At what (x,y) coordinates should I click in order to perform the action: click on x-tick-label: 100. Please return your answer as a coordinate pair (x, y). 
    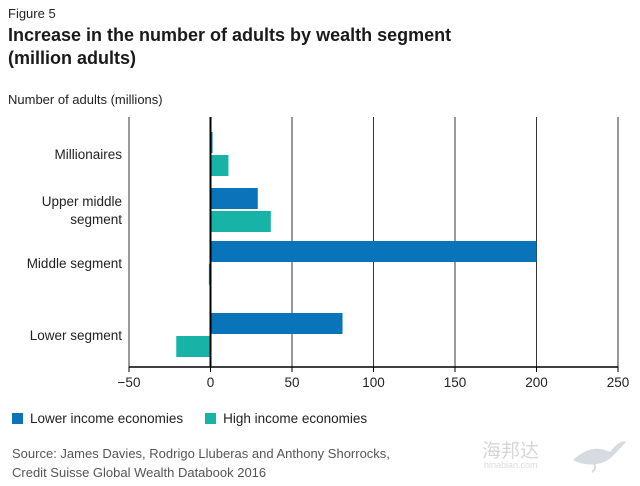
    Looking at the image, I should click on (373, 382).